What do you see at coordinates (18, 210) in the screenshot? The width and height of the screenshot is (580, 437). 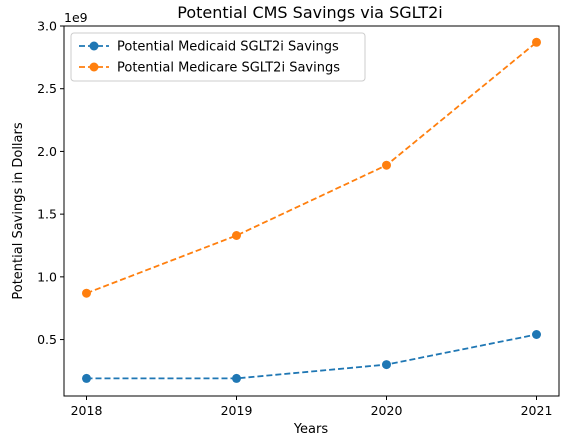 I see `y-axis-label: Potential Savings in Dollars` at bounding box center [18, 210].